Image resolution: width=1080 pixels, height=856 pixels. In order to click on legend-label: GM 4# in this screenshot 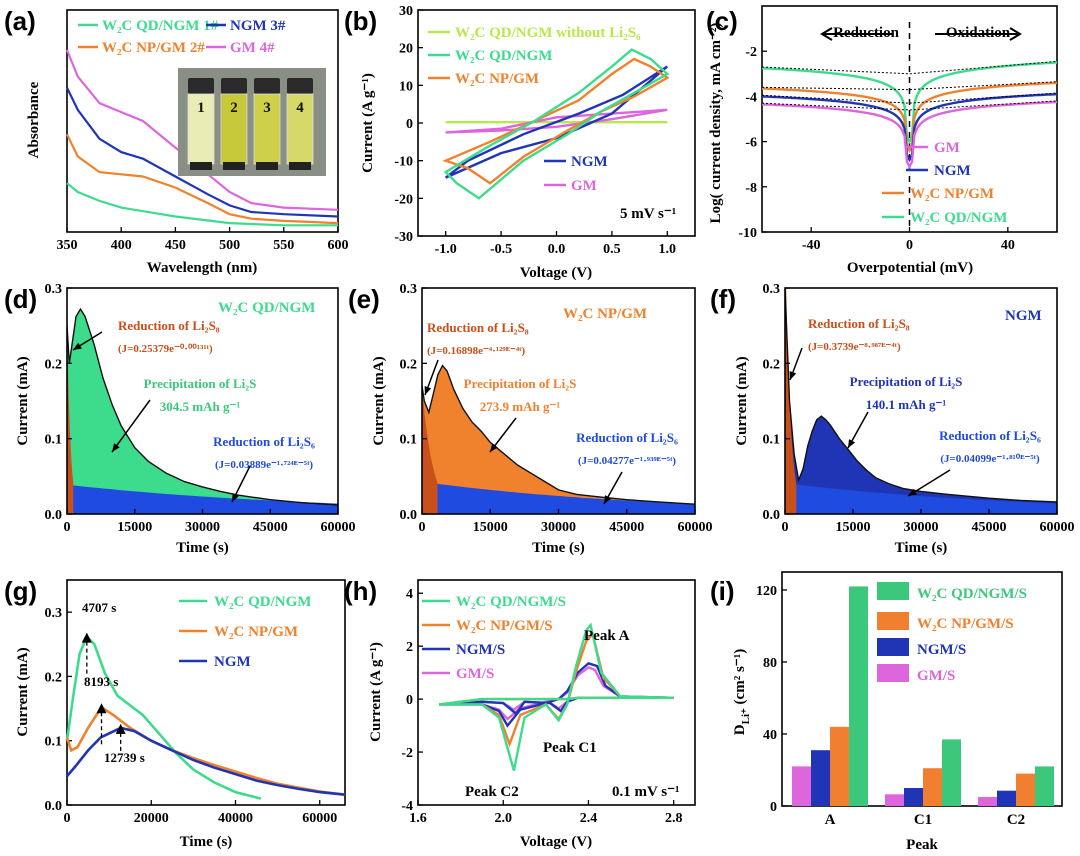, I will do `click(252, 48)`.